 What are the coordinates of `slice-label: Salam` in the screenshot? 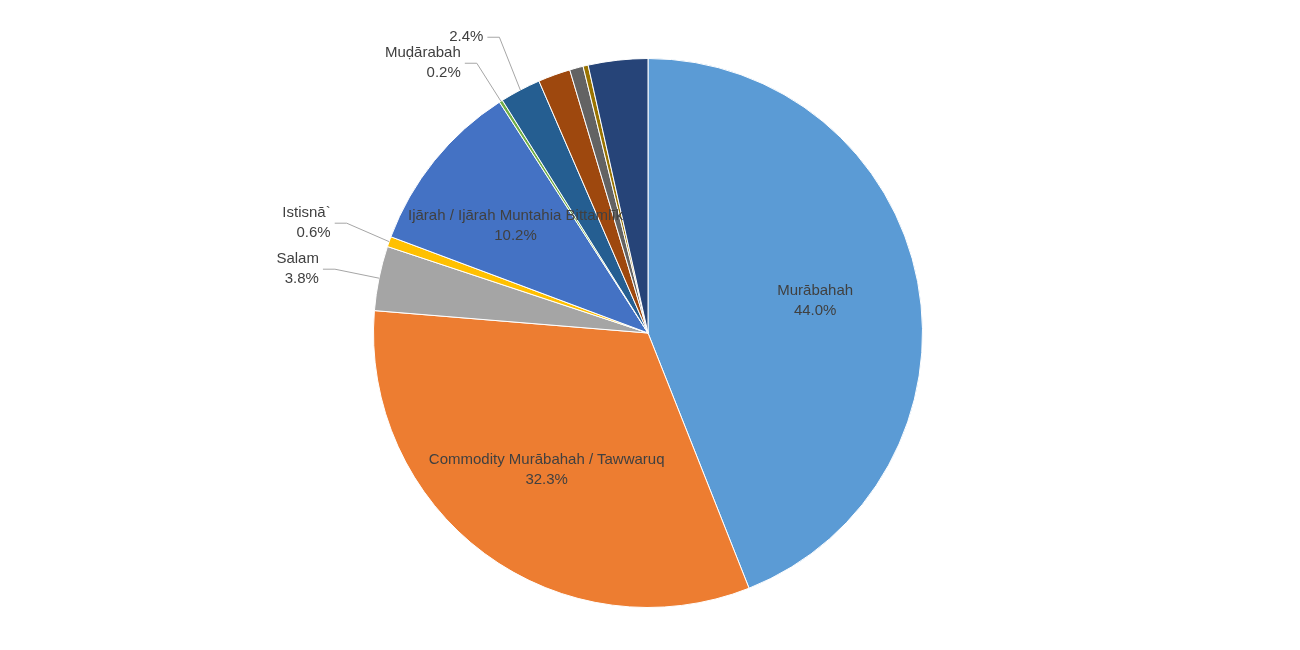 It's located at (297, 258).